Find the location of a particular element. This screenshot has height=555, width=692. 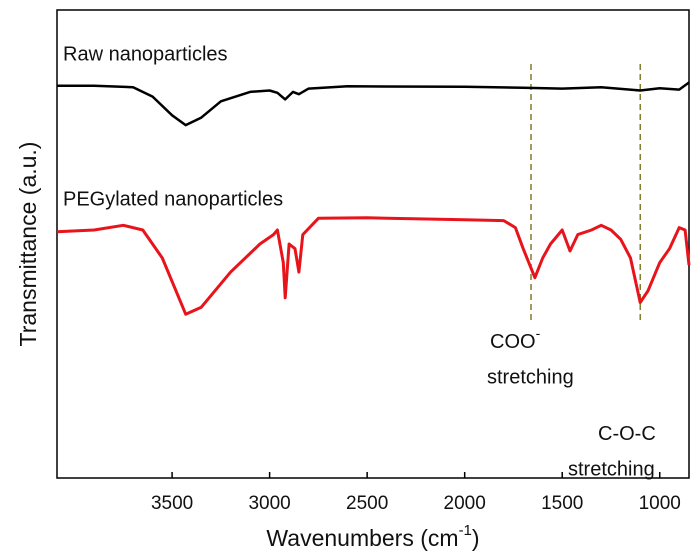

spectrum-line is located at coordinates (373, 104).